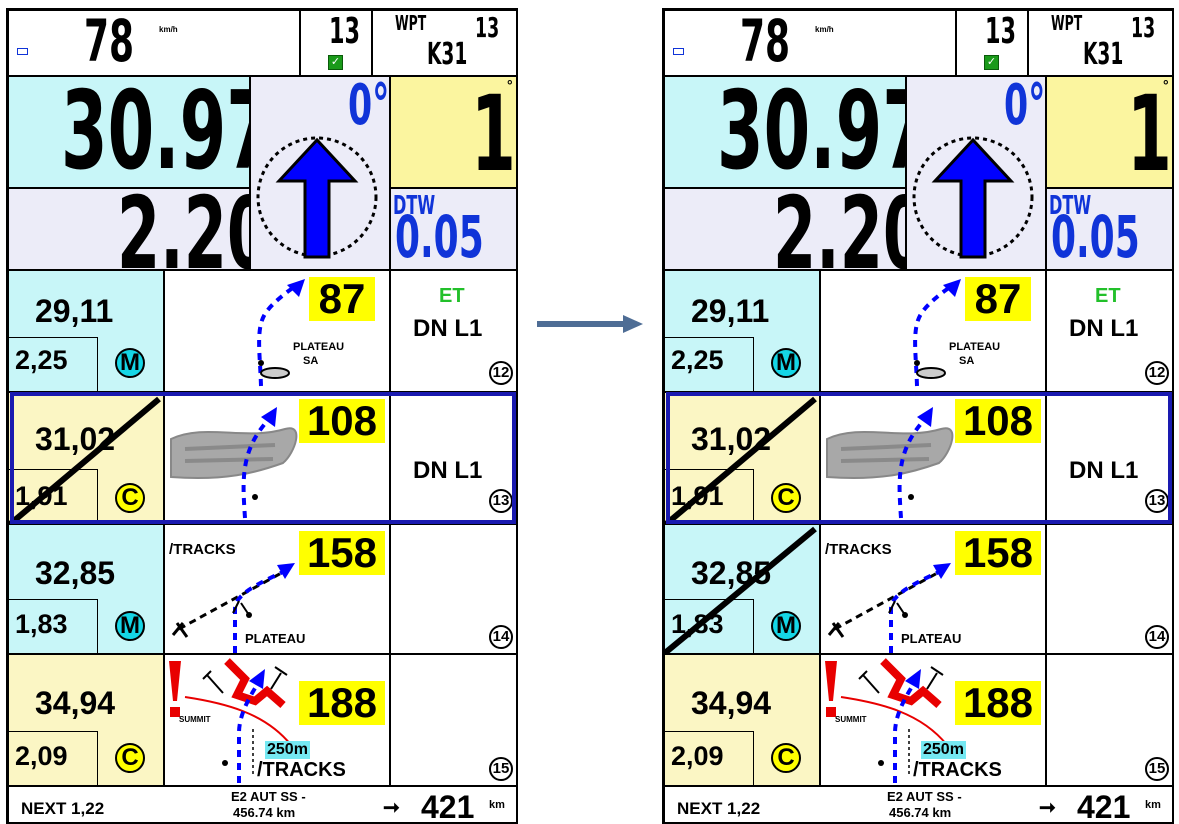  I want to click on total-distance-panel: 30.97, so click(140, 131).